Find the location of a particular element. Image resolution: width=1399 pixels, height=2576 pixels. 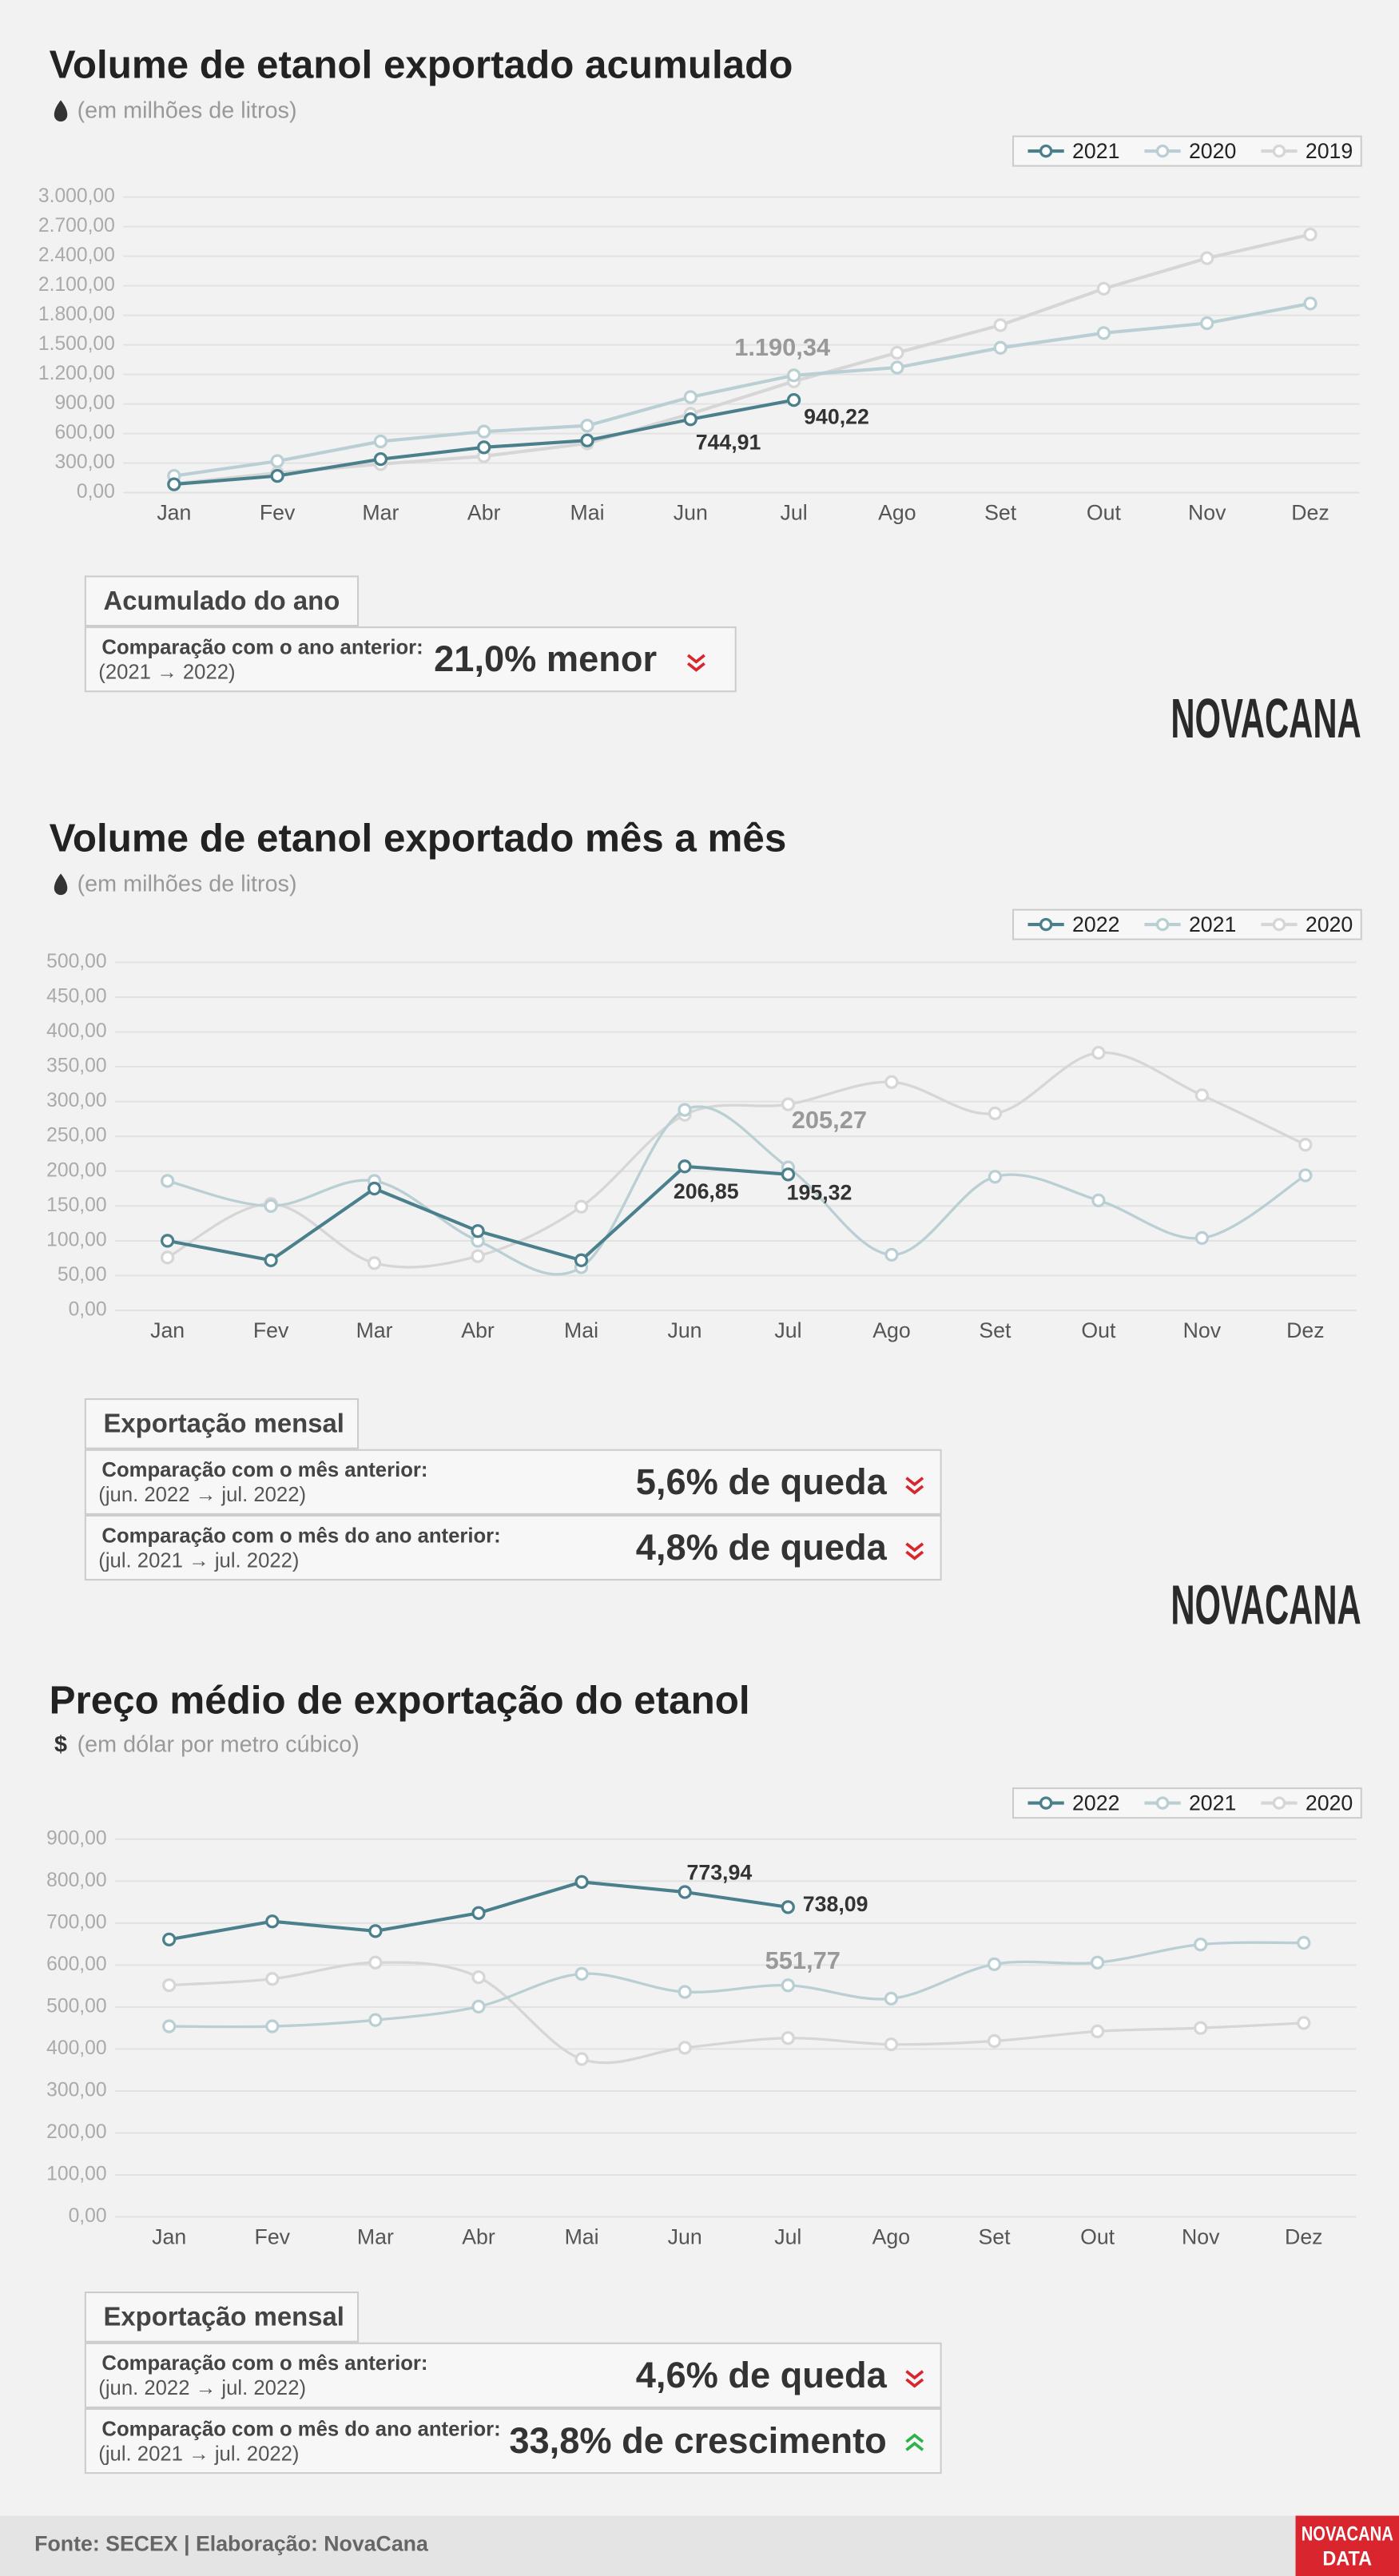

y-tick-label: 800,00 is located at coordinates (76, 1880).